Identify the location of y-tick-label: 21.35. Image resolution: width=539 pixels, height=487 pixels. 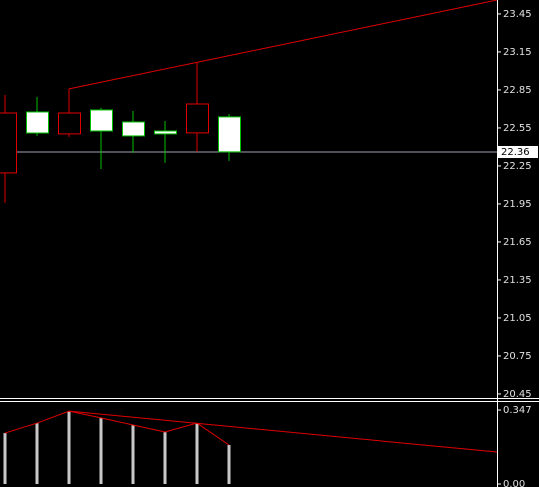
(517, 280).